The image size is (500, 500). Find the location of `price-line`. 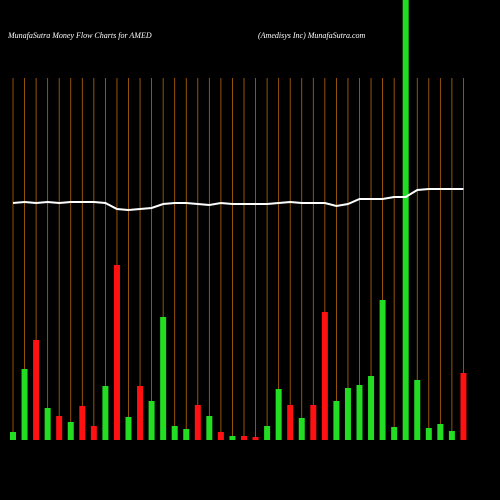

price-line is located at coordinates (238, 200).